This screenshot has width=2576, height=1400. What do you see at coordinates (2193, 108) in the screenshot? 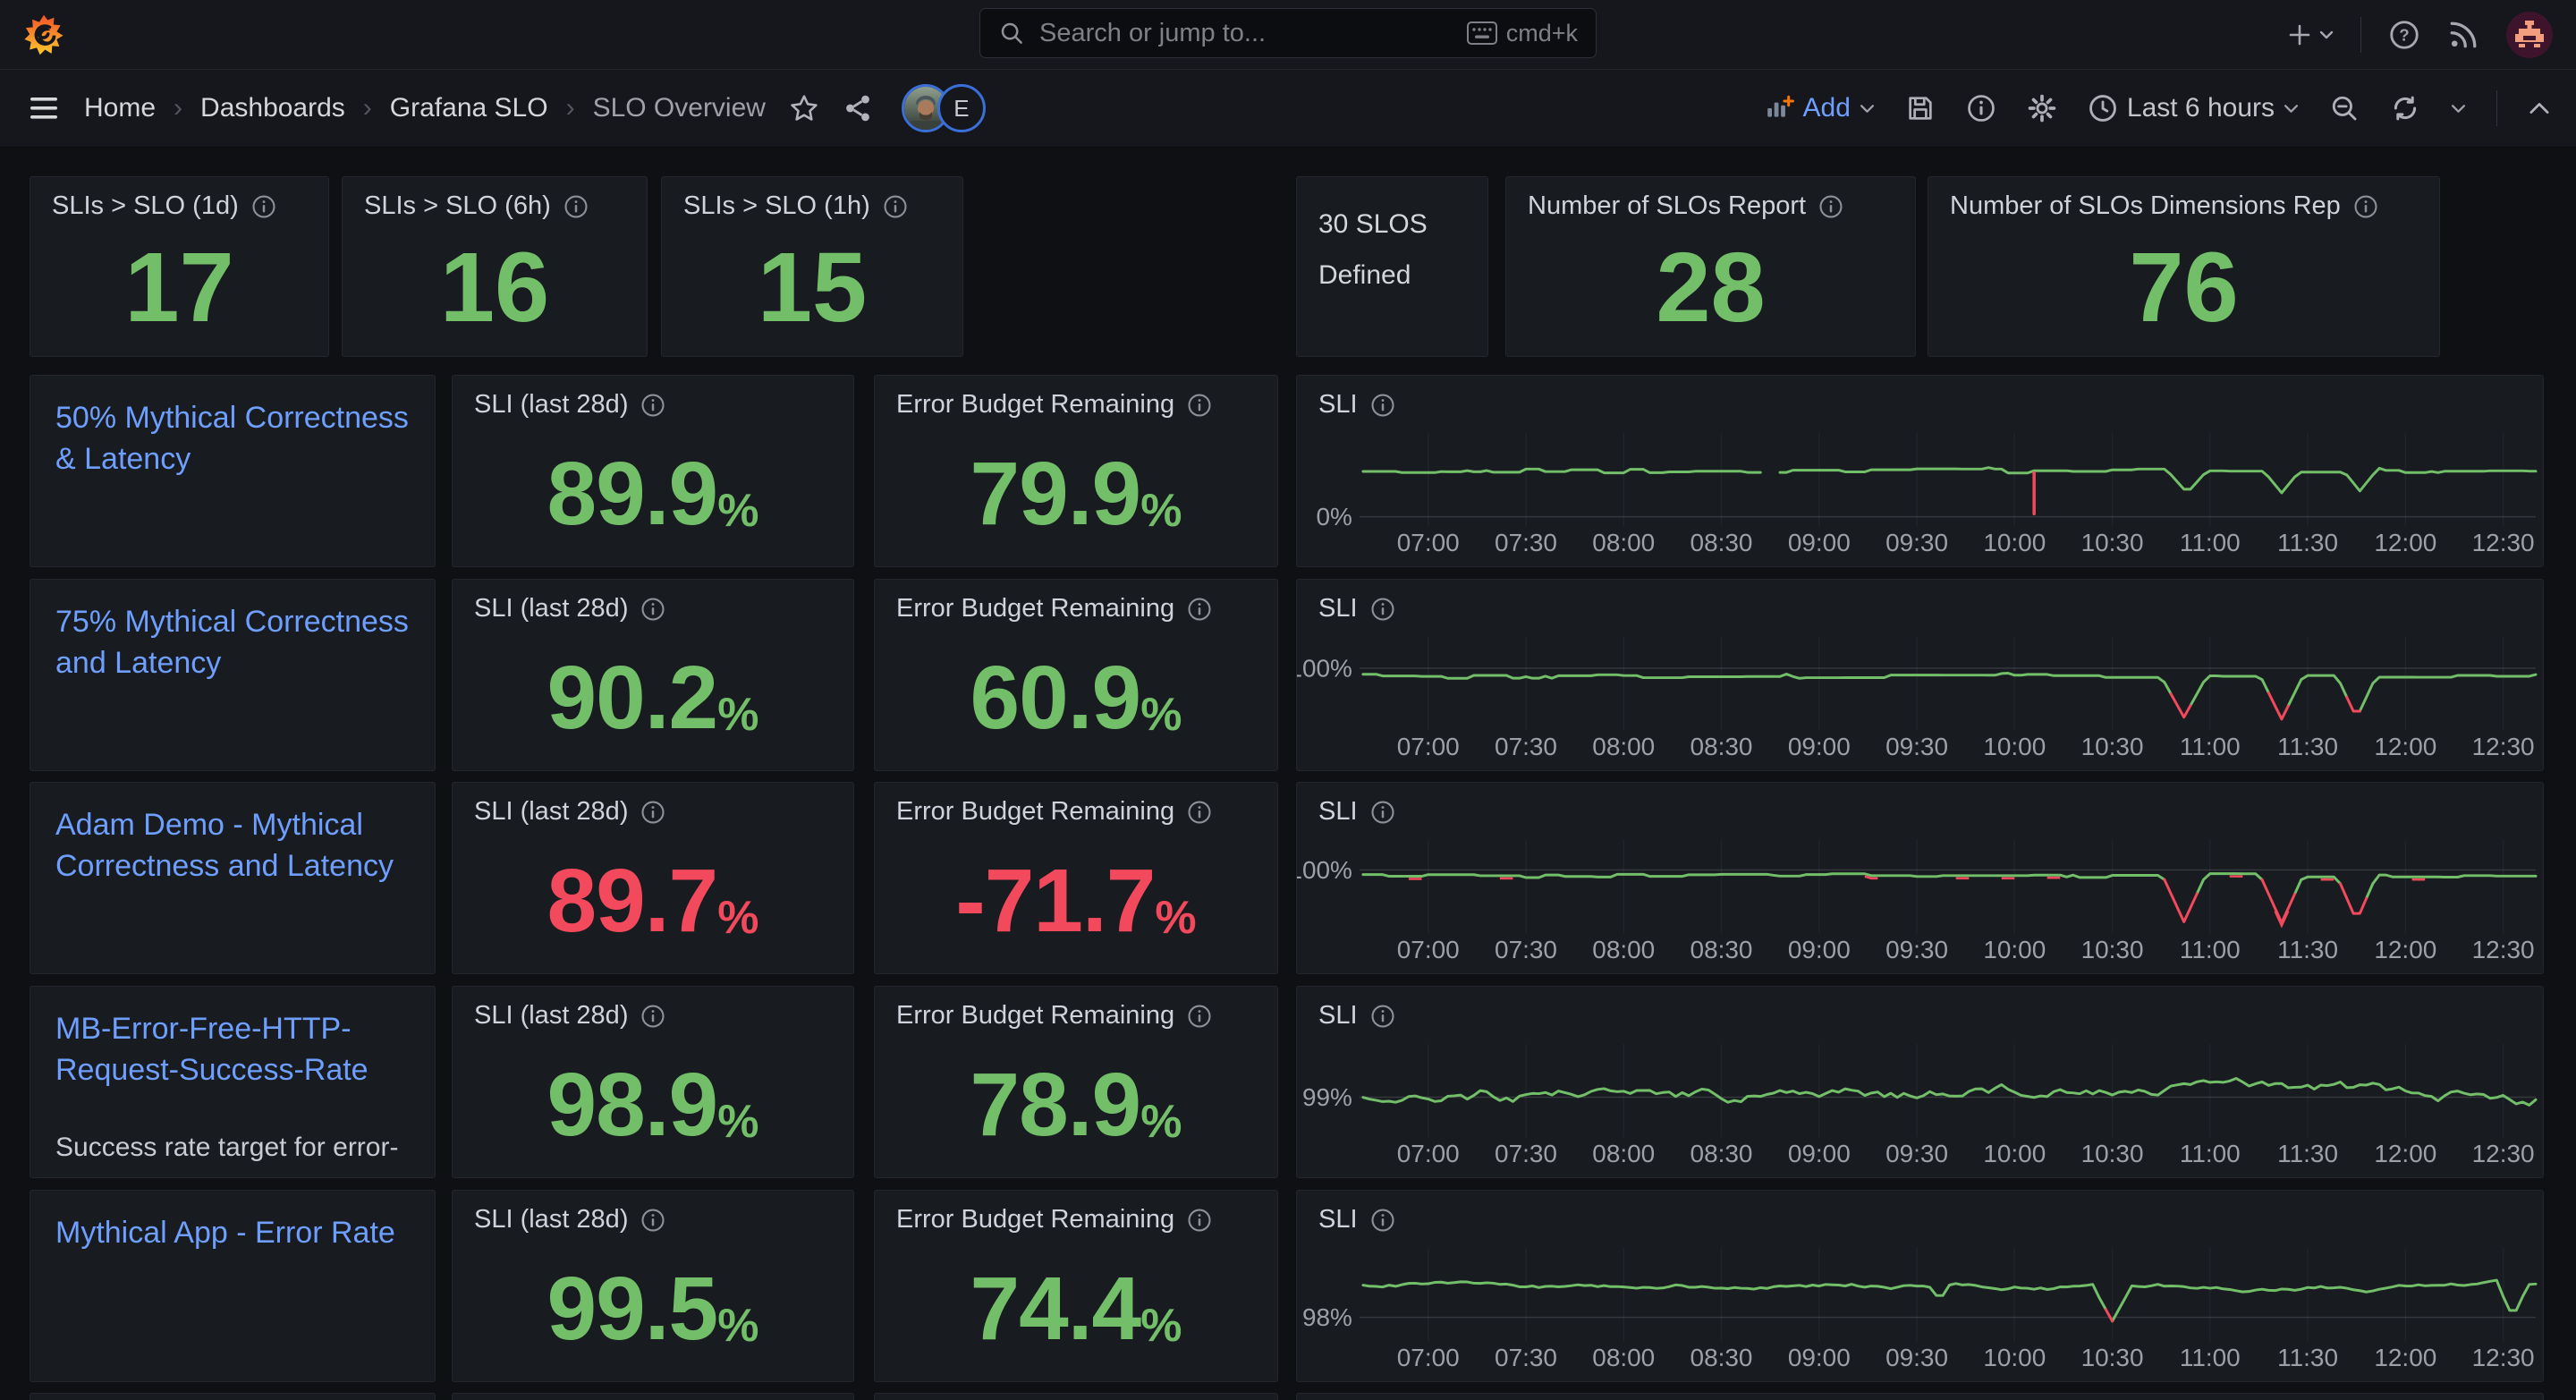
I see `time-range-picker: Last 6 hours` at bounding box center [2193, 108].